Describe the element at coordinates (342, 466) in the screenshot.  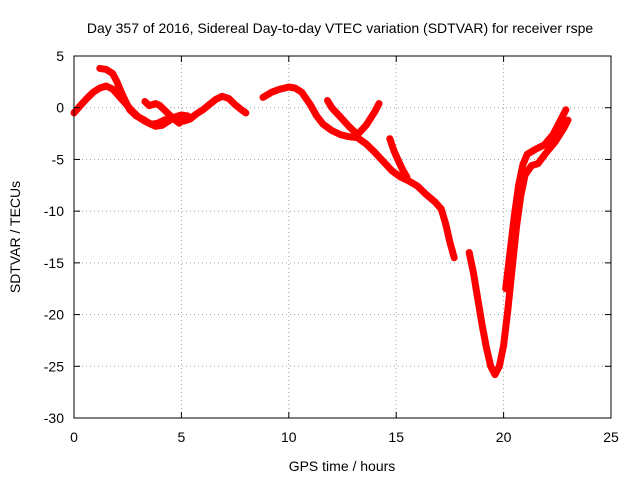
I see `x-axis-label: GPS time / hours` at that location.